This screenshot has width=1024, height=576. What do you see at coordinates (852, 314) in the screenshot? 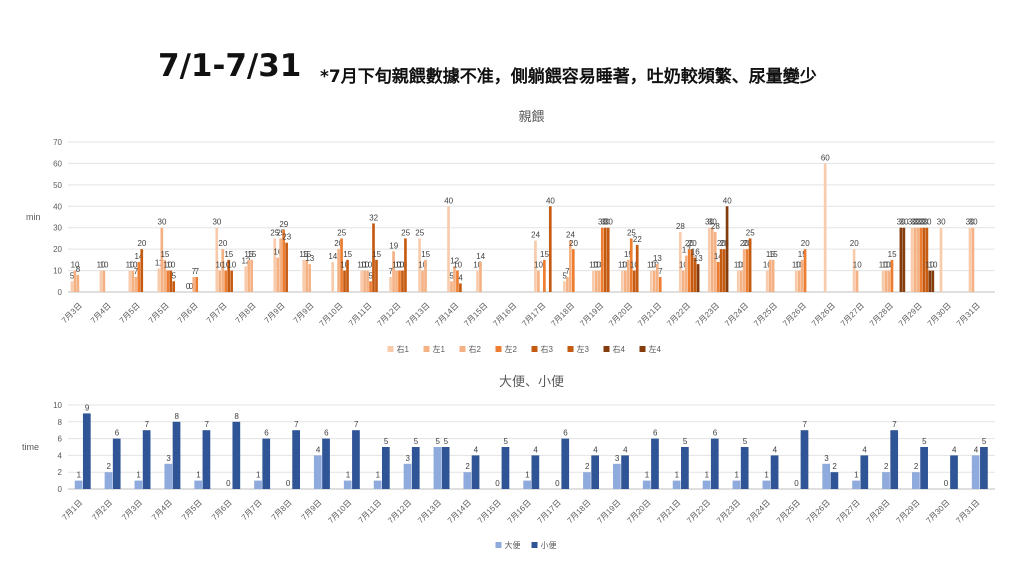
I see `feeding-x-tick-label: 7月27日` at bounding box center [852, 314].